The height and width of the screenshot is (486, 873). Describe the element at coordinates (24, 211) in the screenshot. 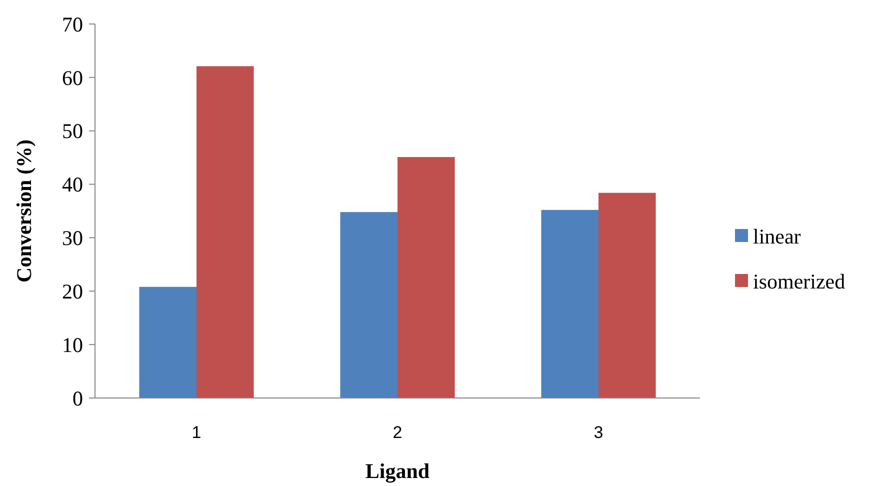

I see `y-axis-title: Conversion (%)` at that location.